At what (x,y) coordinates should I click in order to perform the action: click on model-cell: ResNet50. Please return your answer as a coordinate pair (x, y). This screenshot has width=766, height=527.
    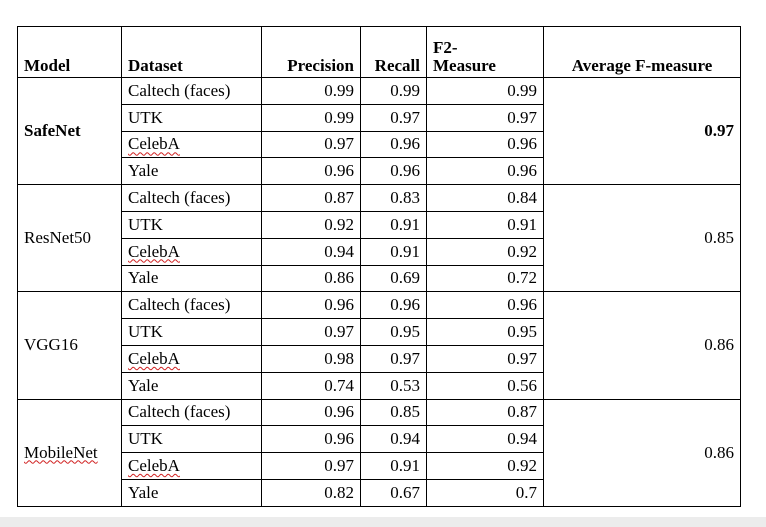
    Looking at the image, I should click on (69, 238).